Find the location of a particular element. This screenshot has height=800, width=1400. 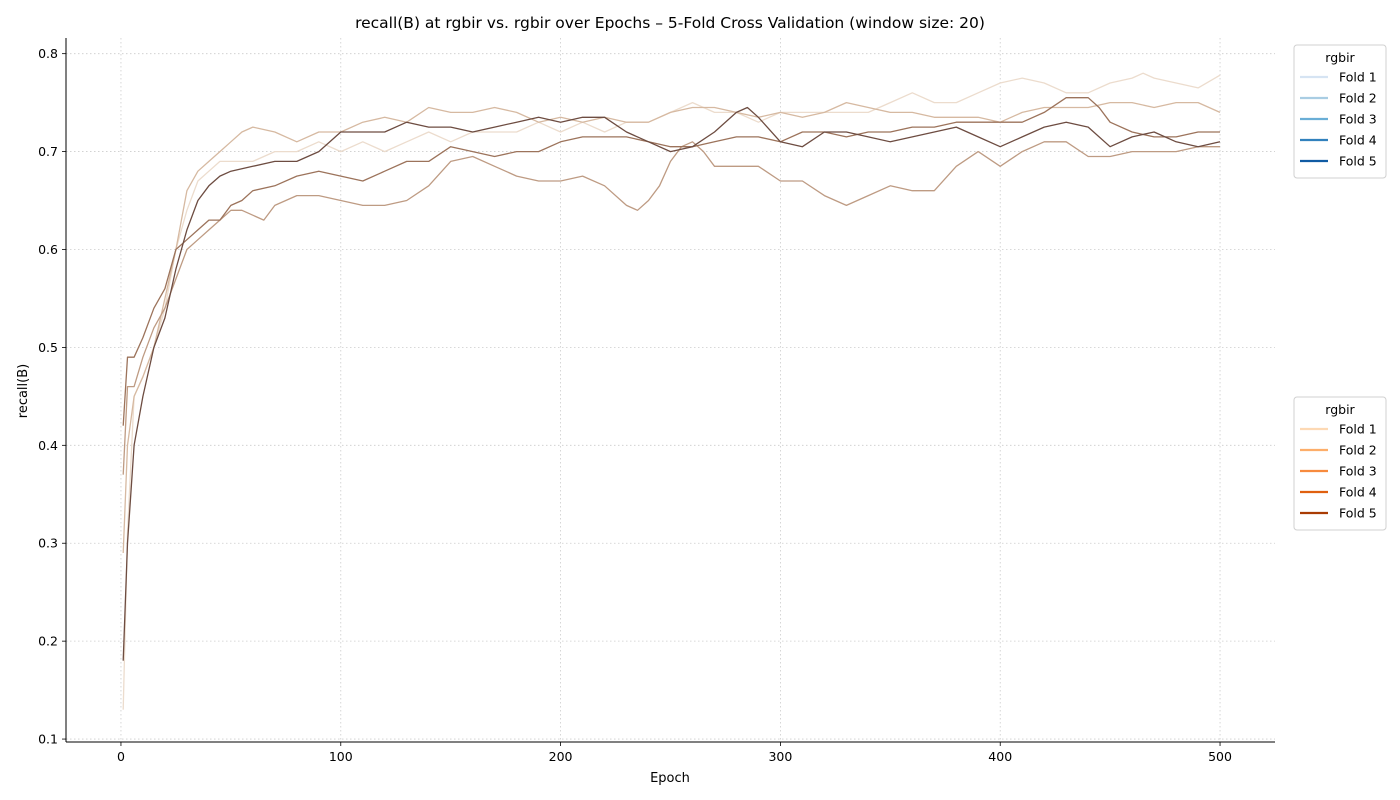

y-tick-label: 0.2 is located at coordinates (48, 641).